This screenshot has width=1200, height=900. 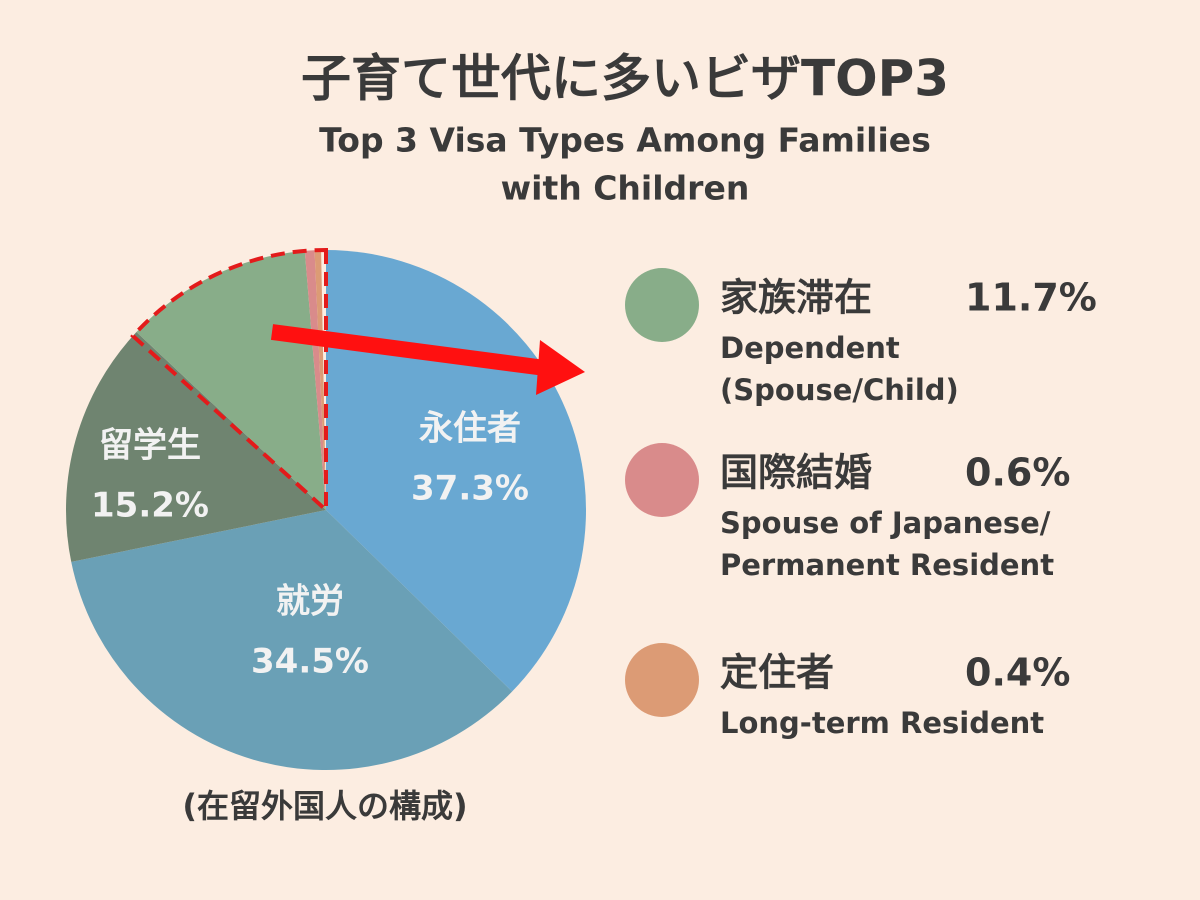 What do you see at coordinates (470, 429) in the screenshot?
I see `slice-label: 永住者` at bounding box center [470, 429].